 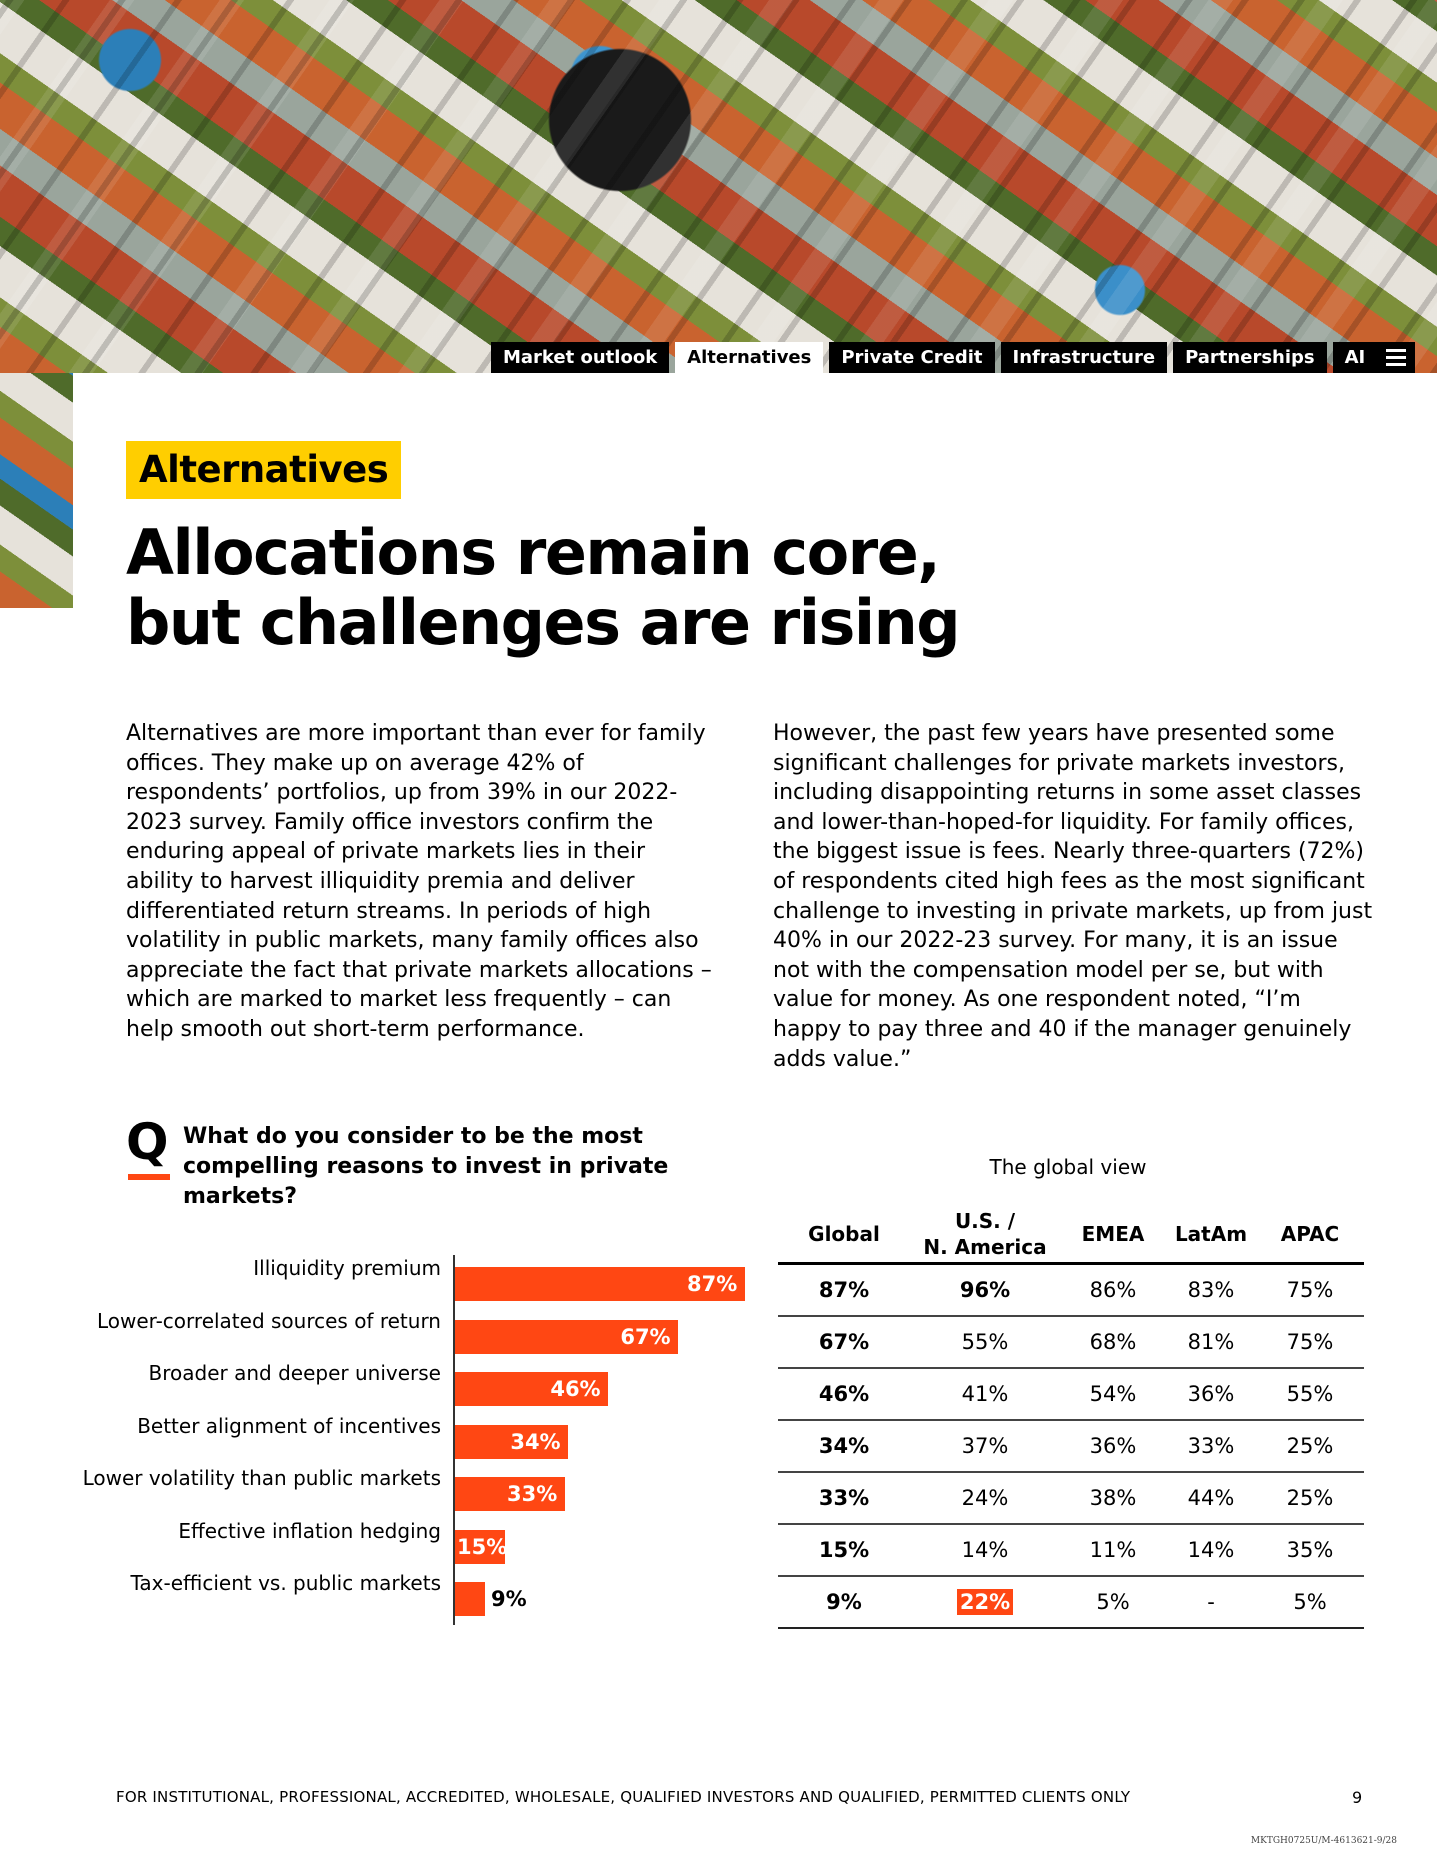 I want to click on cell-emea: 5%, so click(x=1113, y=1602).